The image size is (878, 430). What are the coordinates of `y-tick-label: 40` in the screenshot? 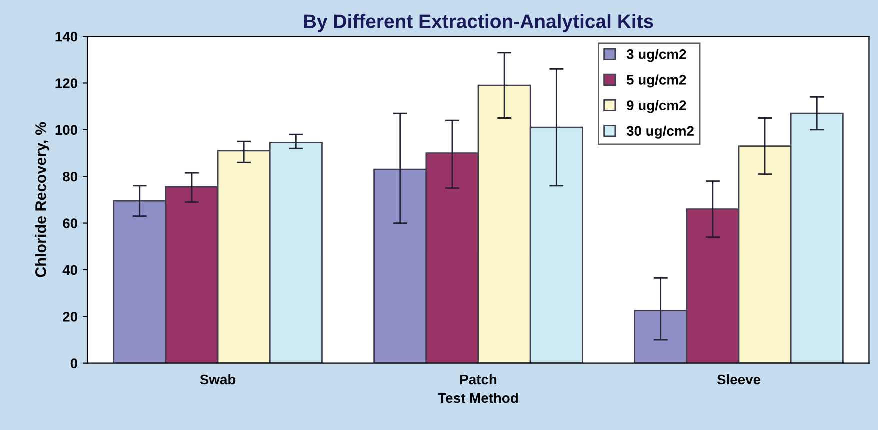 It's located at (70, 270).